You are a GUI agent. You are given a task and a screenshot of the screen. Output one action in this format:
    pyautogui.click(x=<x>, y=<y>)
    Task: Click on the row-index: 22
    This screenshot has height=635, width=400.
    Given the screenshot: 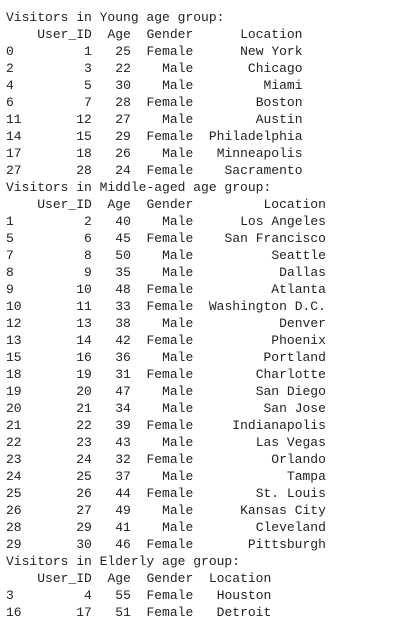 What is the action you would take?
    pyautogui.click(x=14, y=442)
    